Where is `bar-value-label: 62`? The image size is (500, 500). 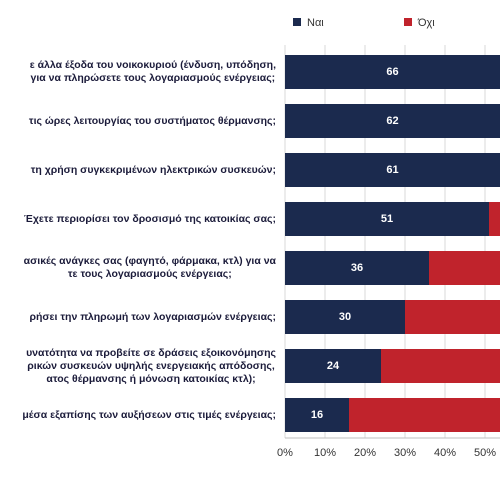 bar-value-label: 62 is located at coordinates (392, 121).